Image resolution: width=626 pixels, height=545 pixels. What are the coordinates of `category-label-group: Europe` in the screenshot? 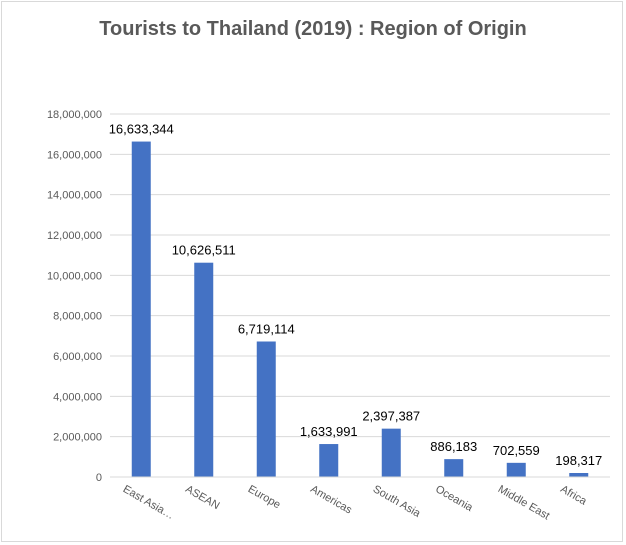 It's located at (264, 497).